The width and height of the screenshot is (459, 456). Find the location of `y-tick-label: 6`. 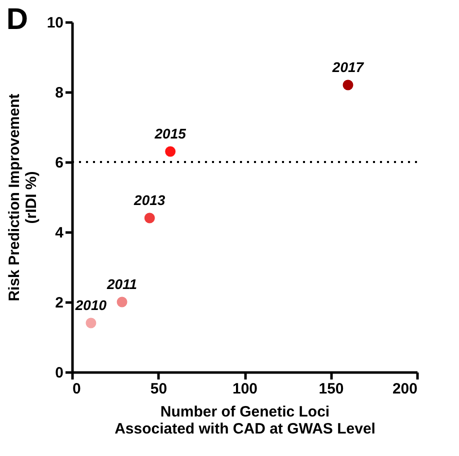

y-tick-label: 6 is located at coordinates (59, 163).